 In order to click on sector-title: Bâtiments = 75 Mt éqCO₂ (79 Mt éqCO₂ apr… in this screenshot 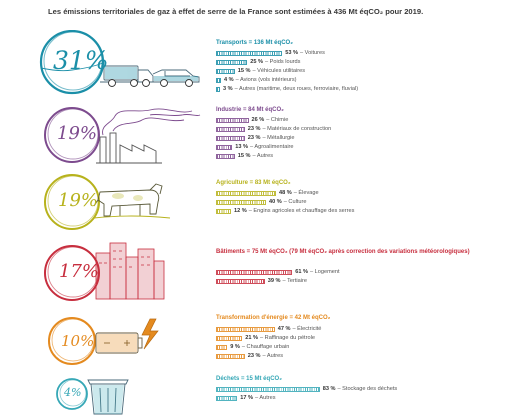, I will do `click(343, 252)`.